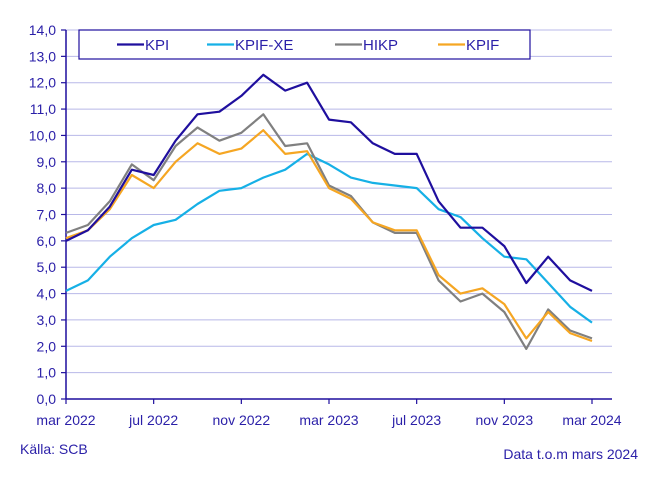 The image size is (670, 493). What do you see at coordinates (153, 420) in the screenshot?
I see `x-tick-label: jul 2022` at bounding box center [153, 420].